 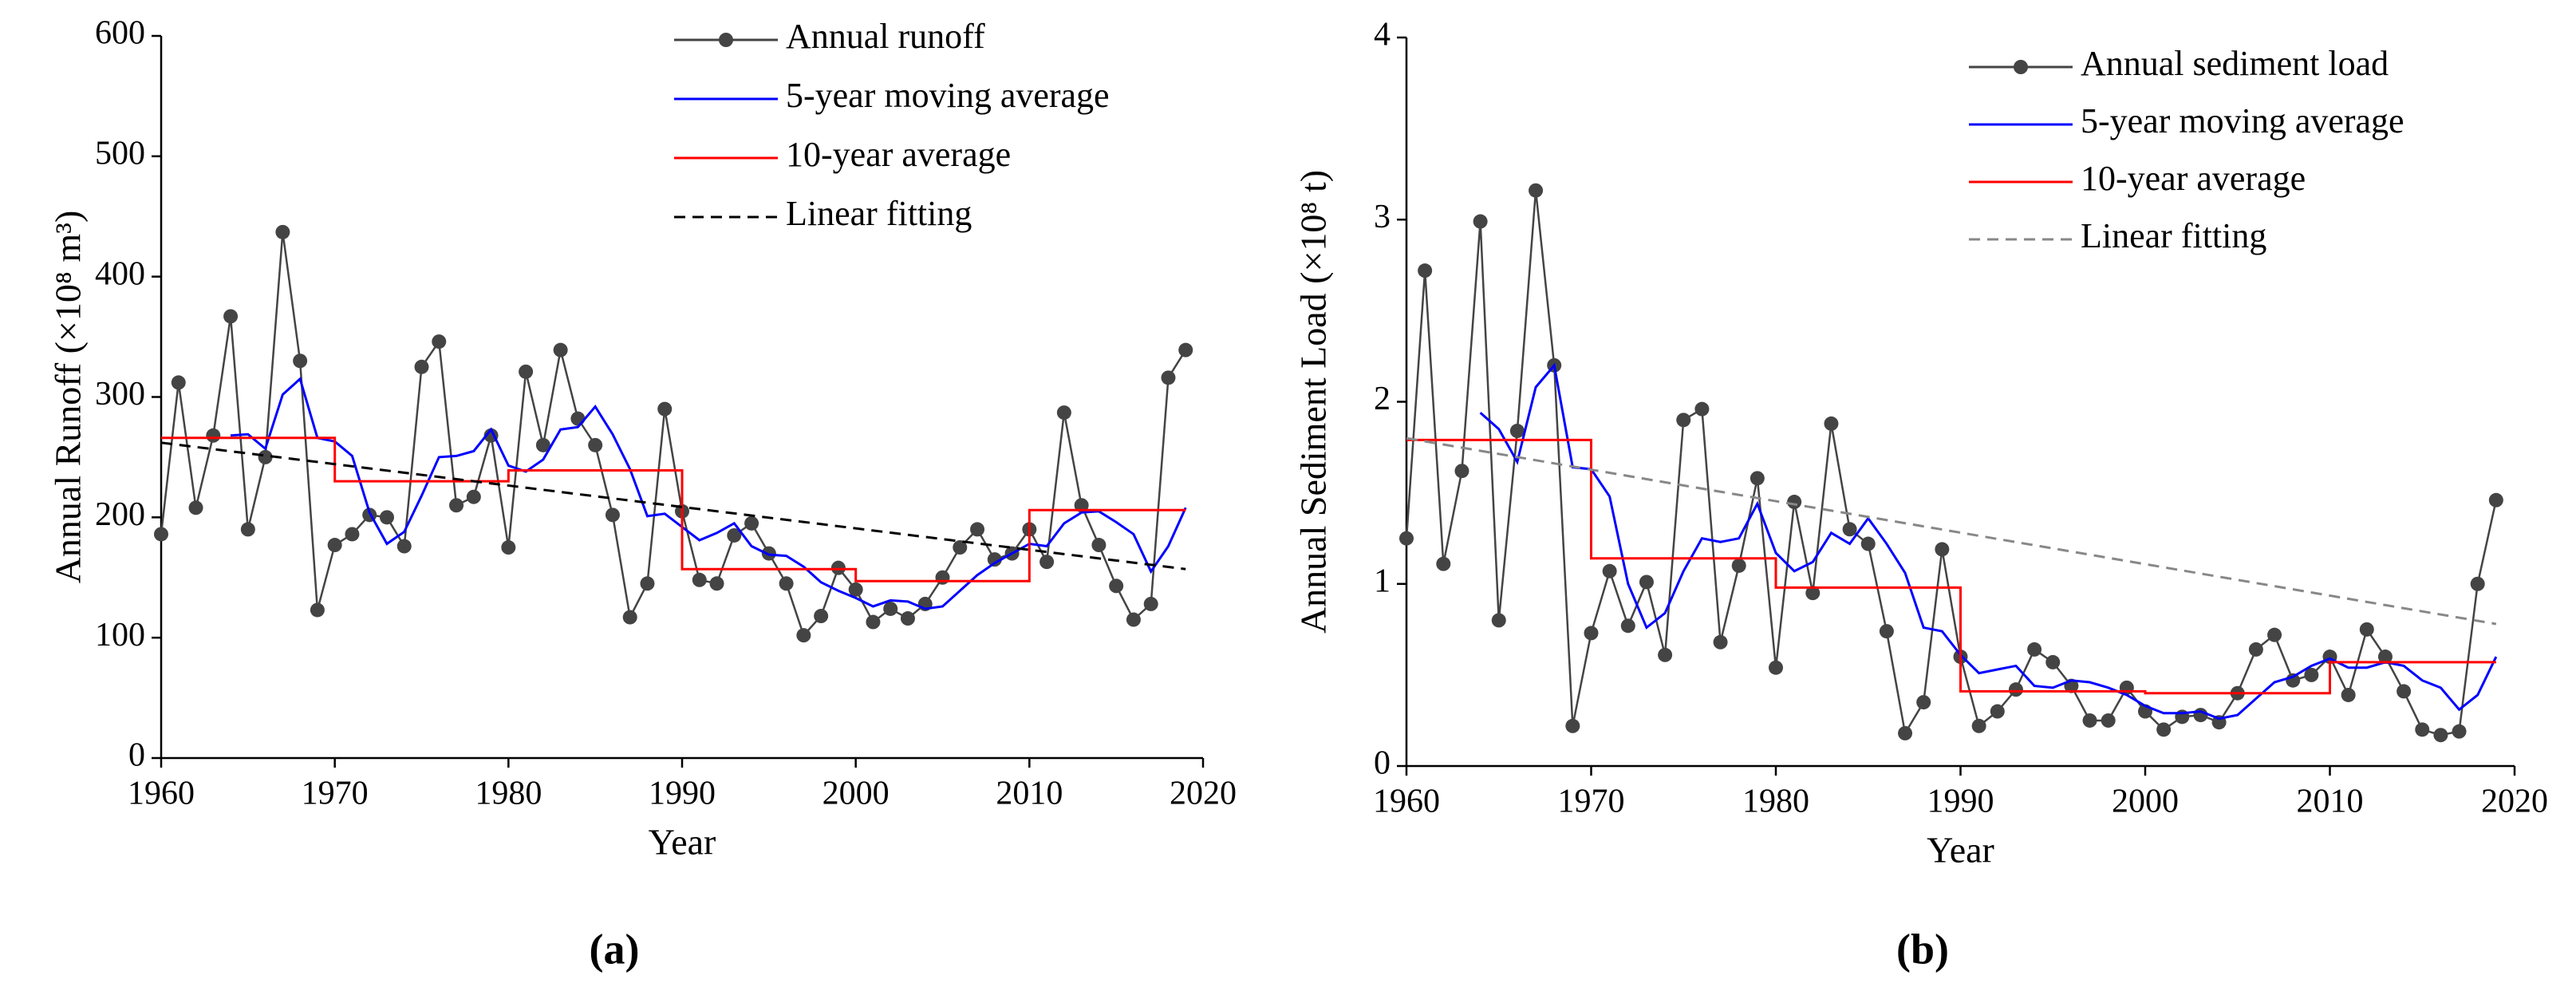 I want to click on y-tick-label: 300, so click(x=120, y=394).